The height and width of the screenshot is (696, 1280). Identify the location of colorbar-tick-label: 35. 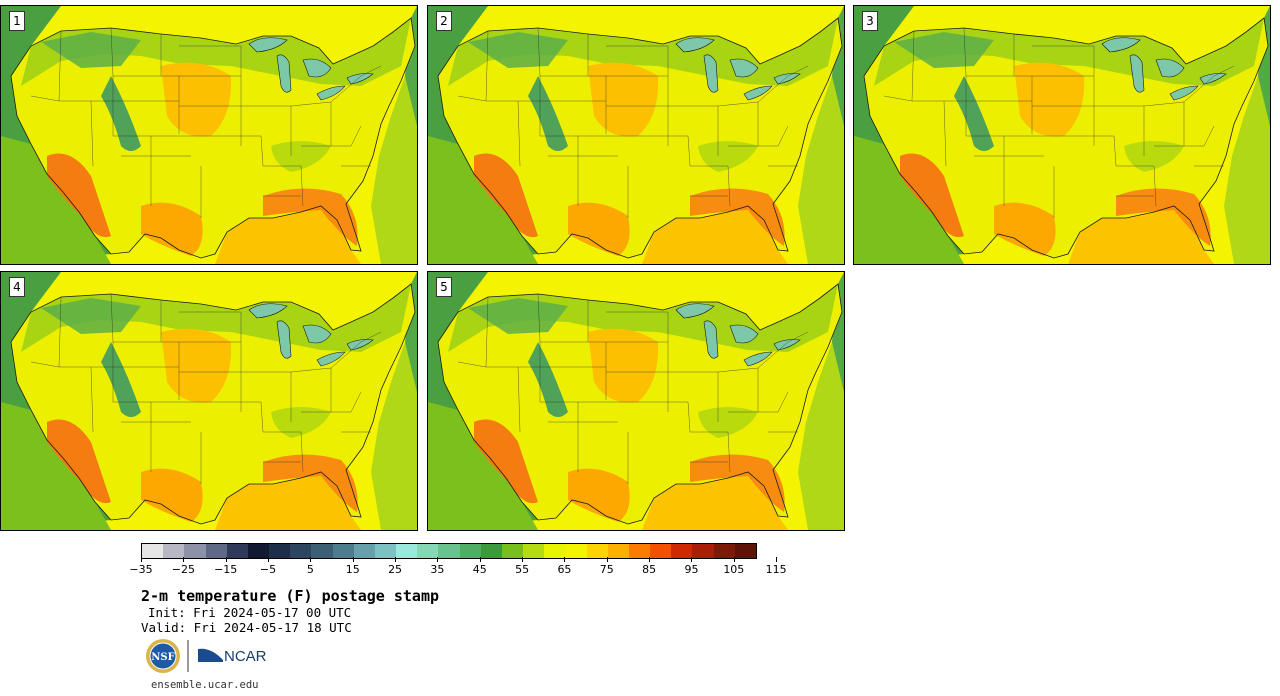
(437, 569).